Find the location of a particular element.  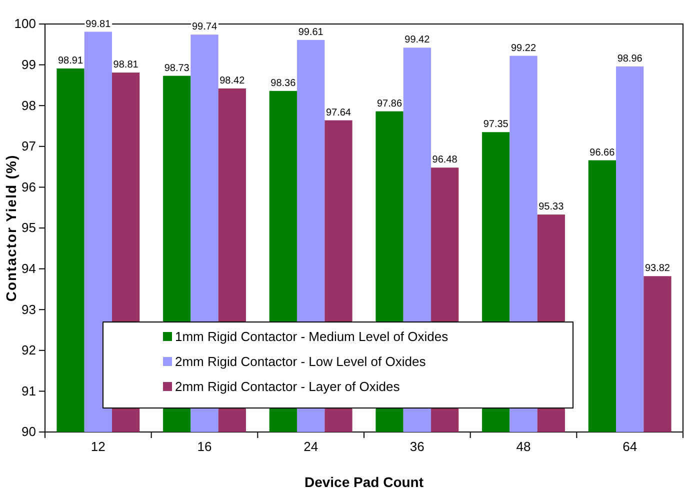

data-label: 98.73 is located at coordinates (177, 68).